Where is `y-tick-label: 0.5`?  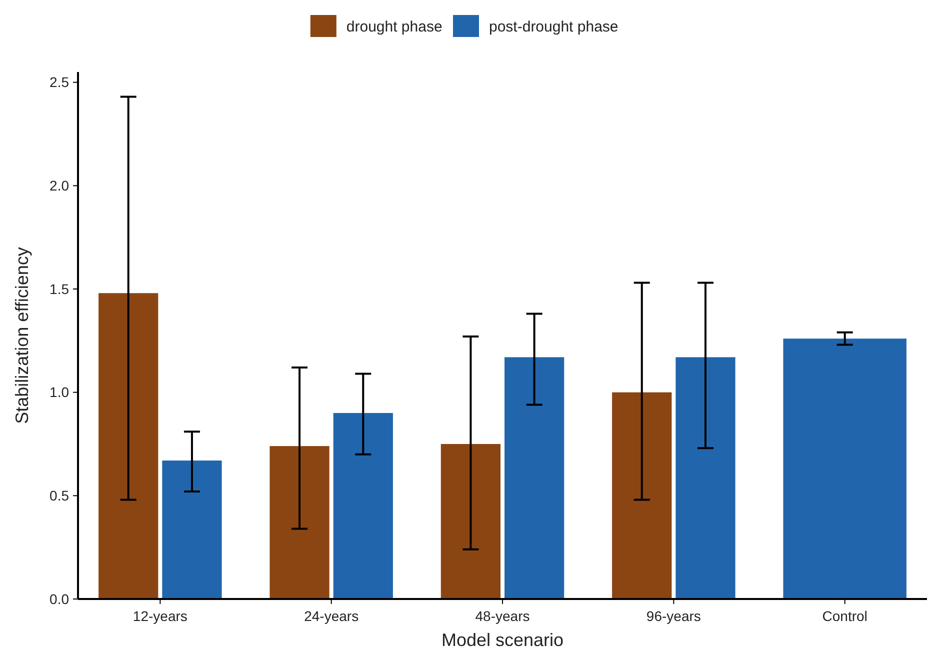 y-tick-label: 0.5 is located at coordinates (60, 496).